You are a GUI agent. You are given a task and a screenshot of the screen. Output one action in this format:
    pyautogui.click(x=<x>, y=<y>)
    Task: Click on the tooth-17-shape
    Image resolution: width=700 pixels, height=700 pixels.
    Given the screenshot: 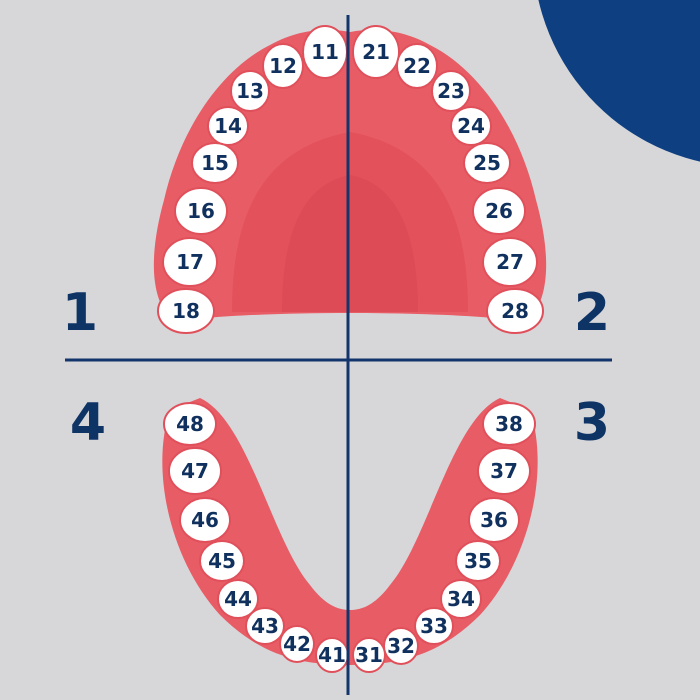 What is the action you would take?
    pyautogui.click(x=190, y=262)
    